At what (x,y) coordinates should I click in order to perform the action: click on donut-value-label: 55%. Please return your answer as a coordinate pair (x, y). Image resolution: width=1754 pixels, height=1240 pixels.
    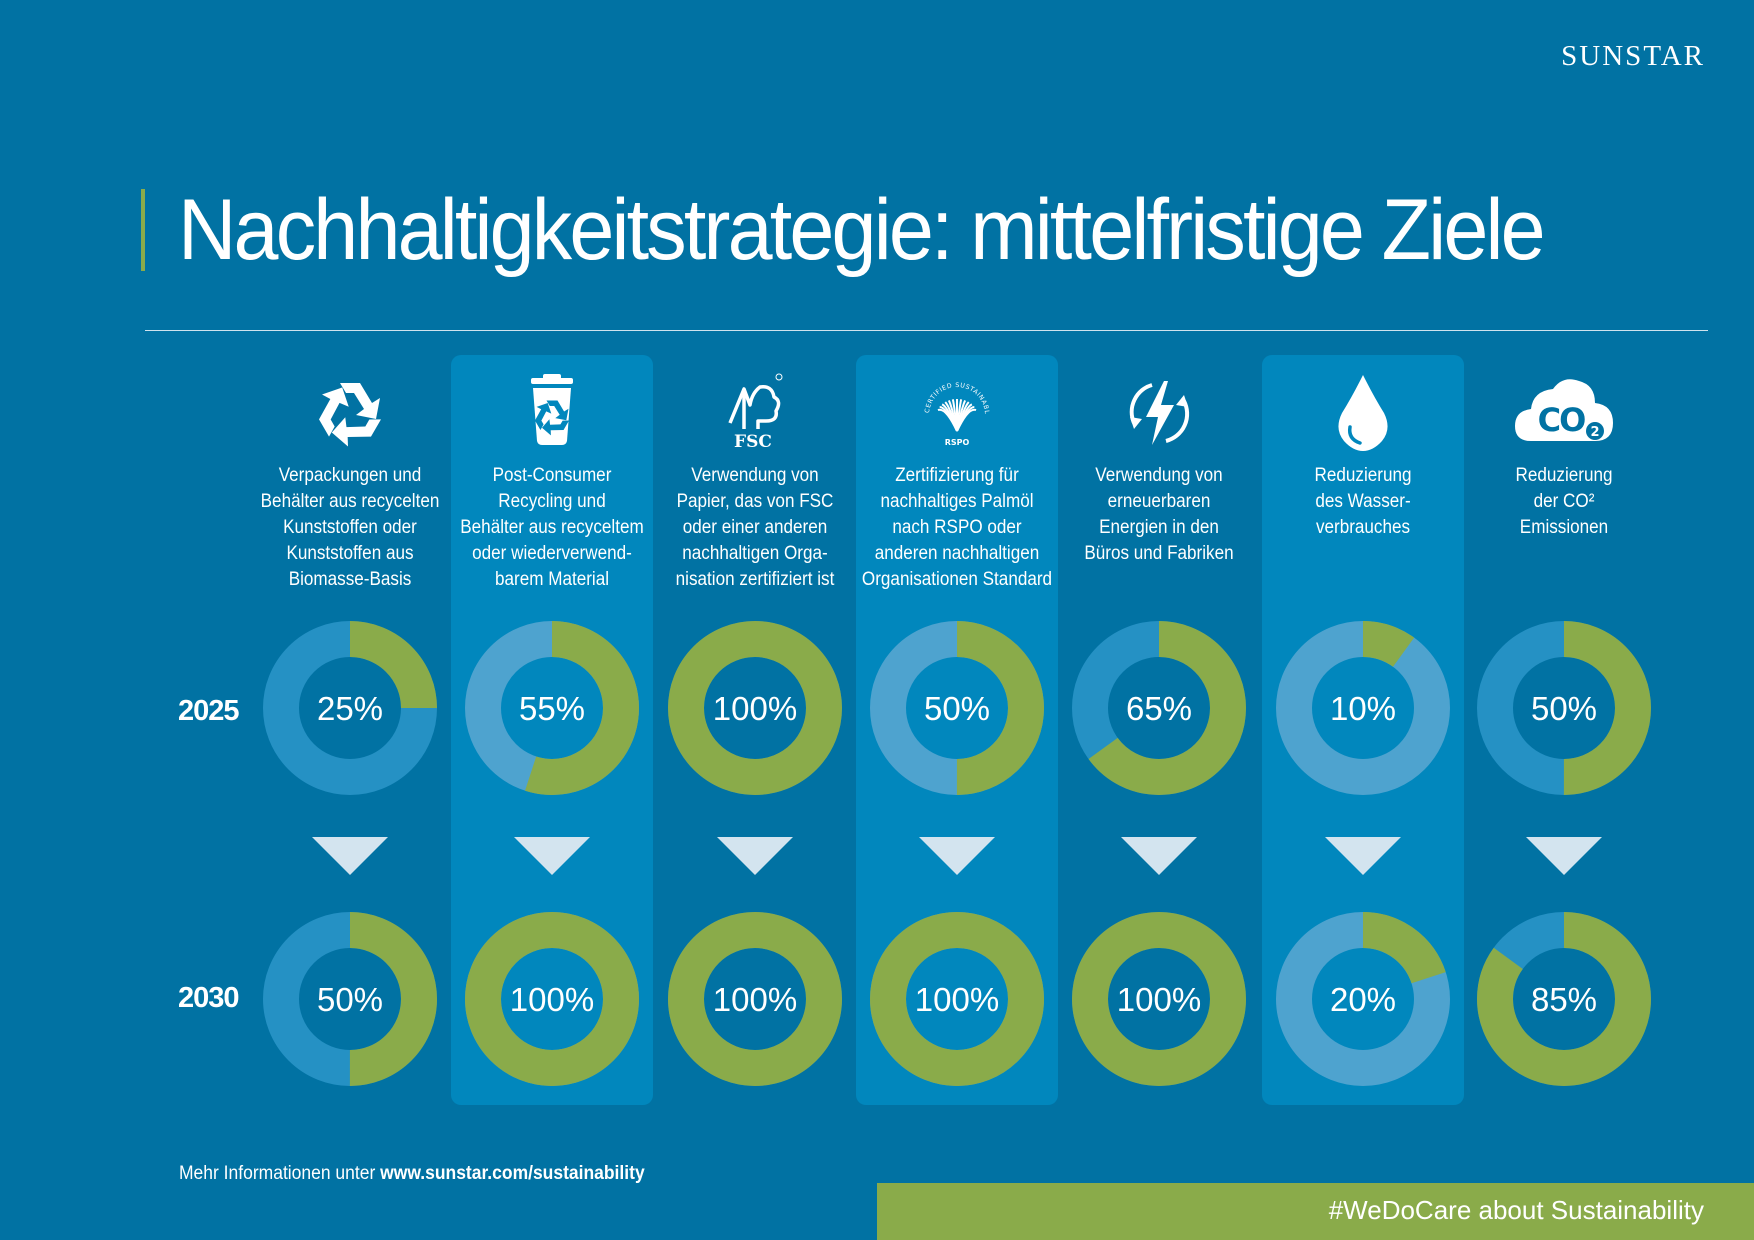
    Looking at the image, I should click on (552, 708).